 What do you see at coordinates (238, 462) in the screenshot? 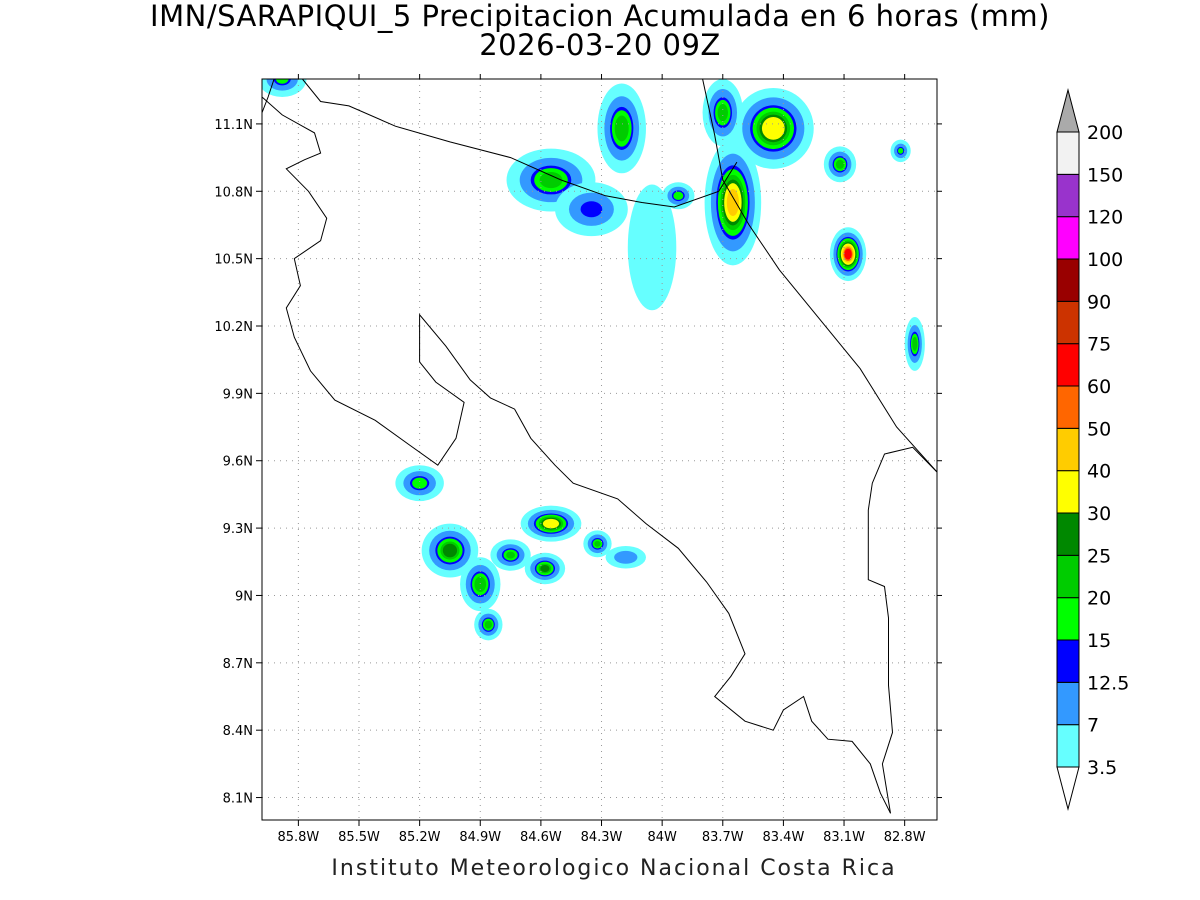
I see `lat-tick-label: 9.6N` at bounding box center [238, 462].